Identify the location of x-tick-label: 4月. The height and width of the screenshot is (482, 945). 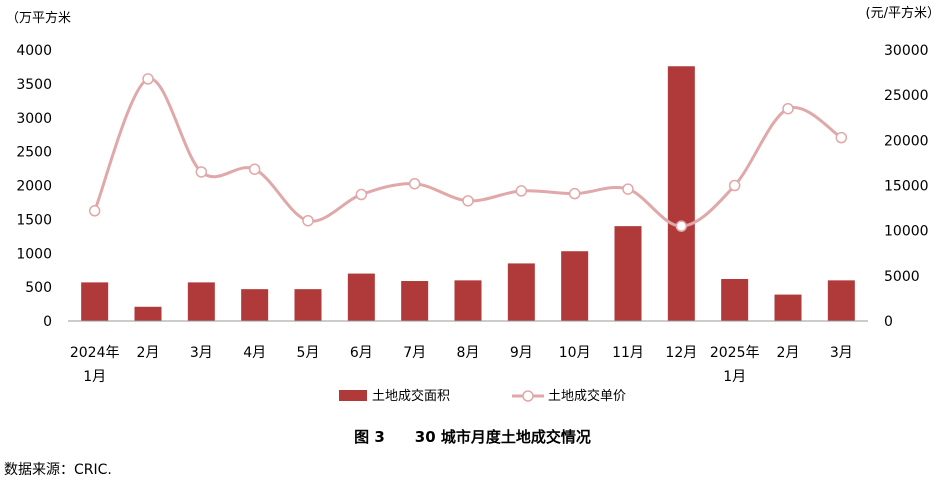
(254, 353).